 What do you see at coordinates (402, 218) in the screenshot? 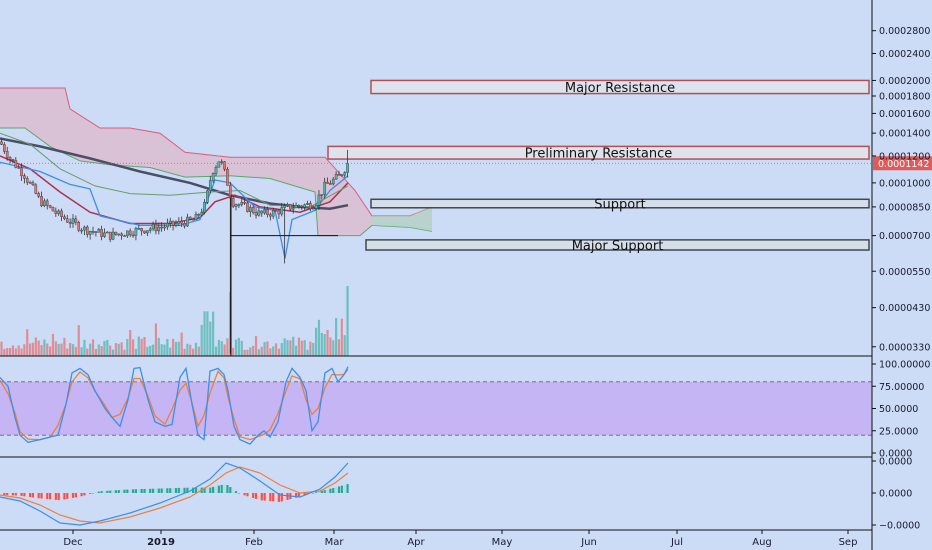
I see `cloud-future` at bounding box center [402, 218].